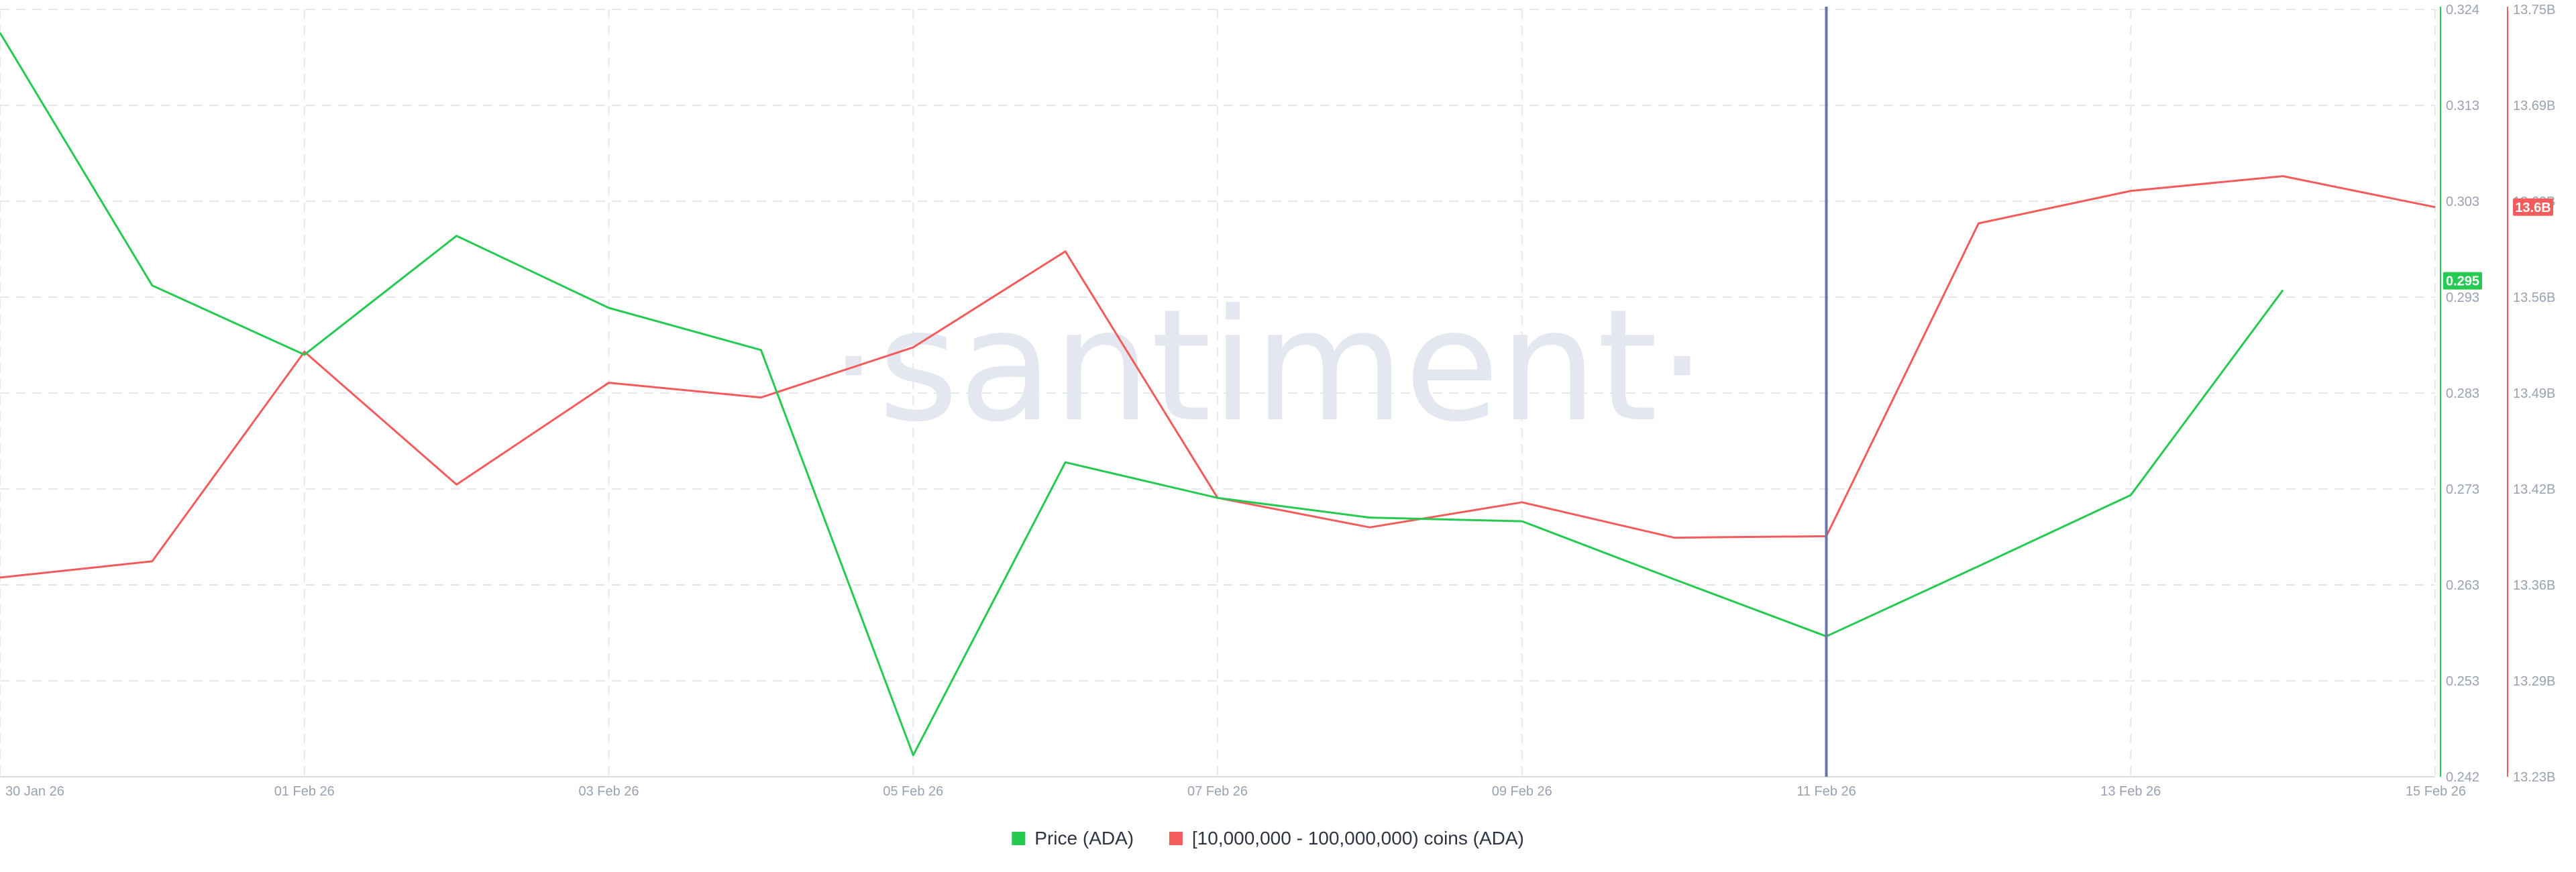 The image size is (2576, 872). What do you see at coordinates (304, 791) in the screenshot?
I see `x-tick-label: 01 Feb 26` at bounding box center [304, 791].